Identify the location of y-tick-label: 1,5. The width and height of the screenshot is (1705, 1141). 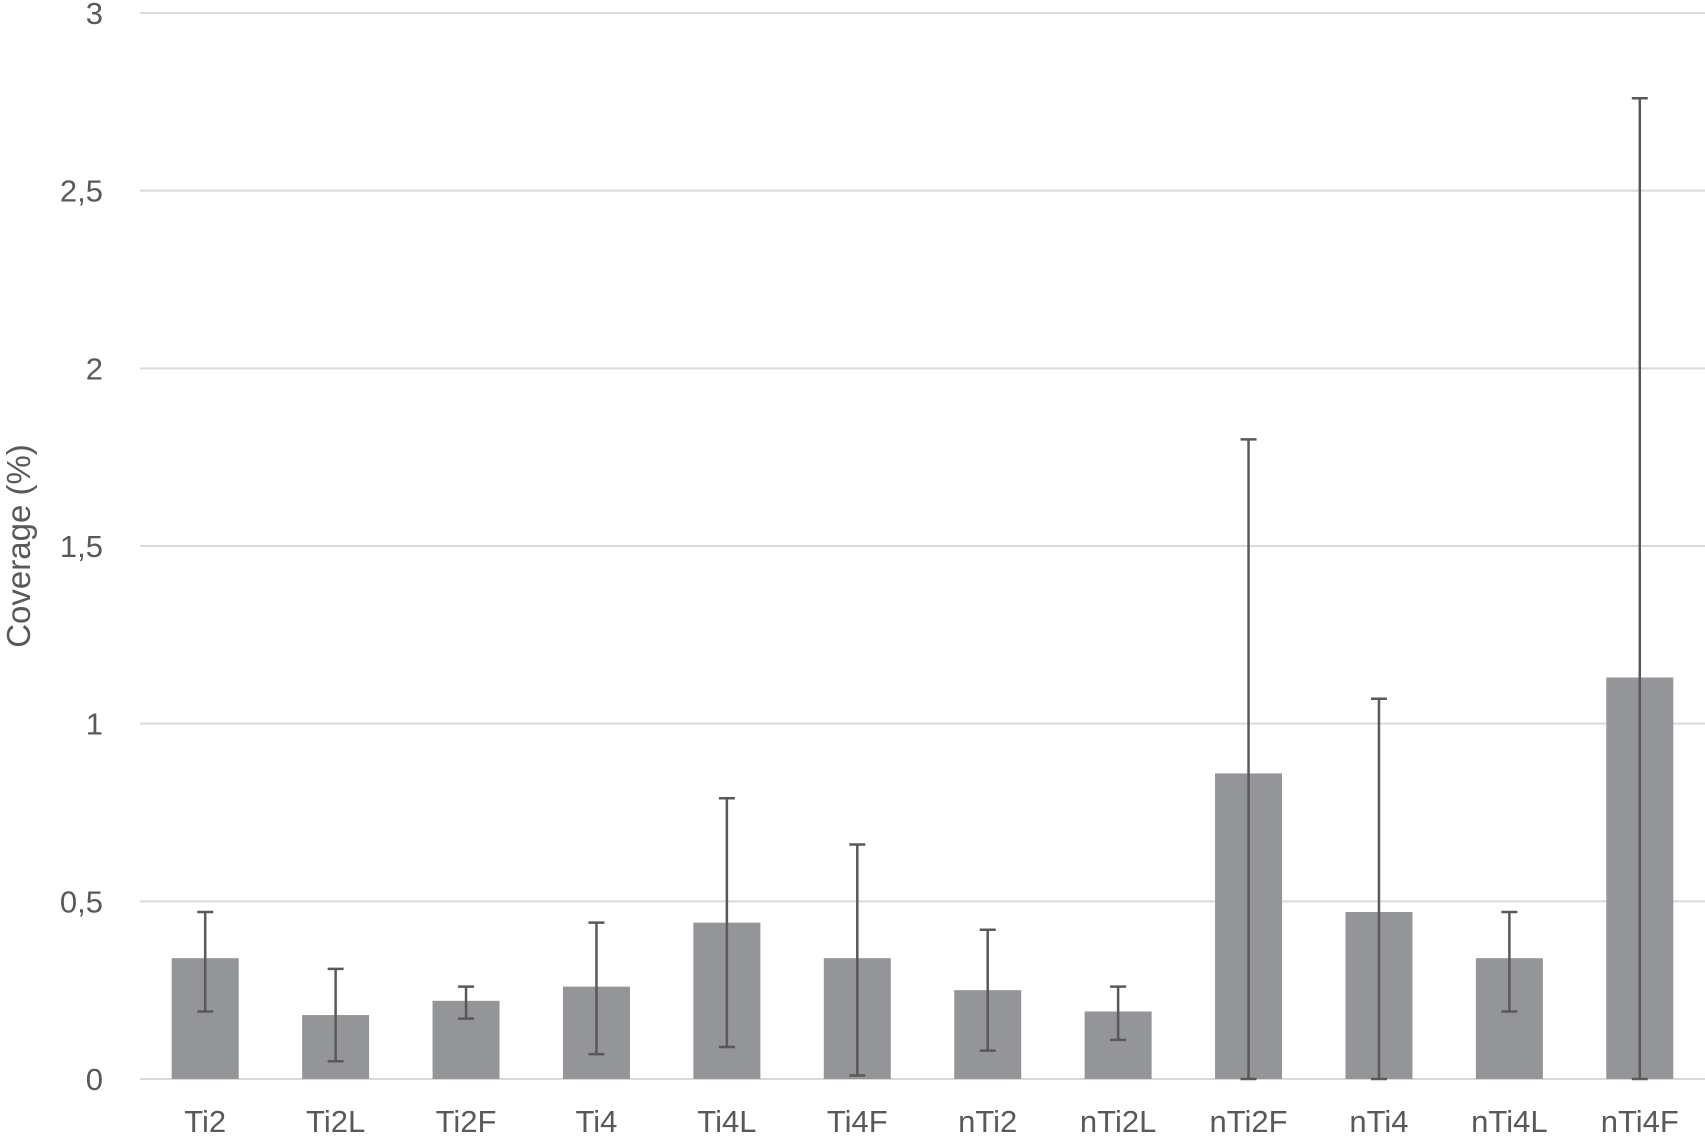
(81, 546).